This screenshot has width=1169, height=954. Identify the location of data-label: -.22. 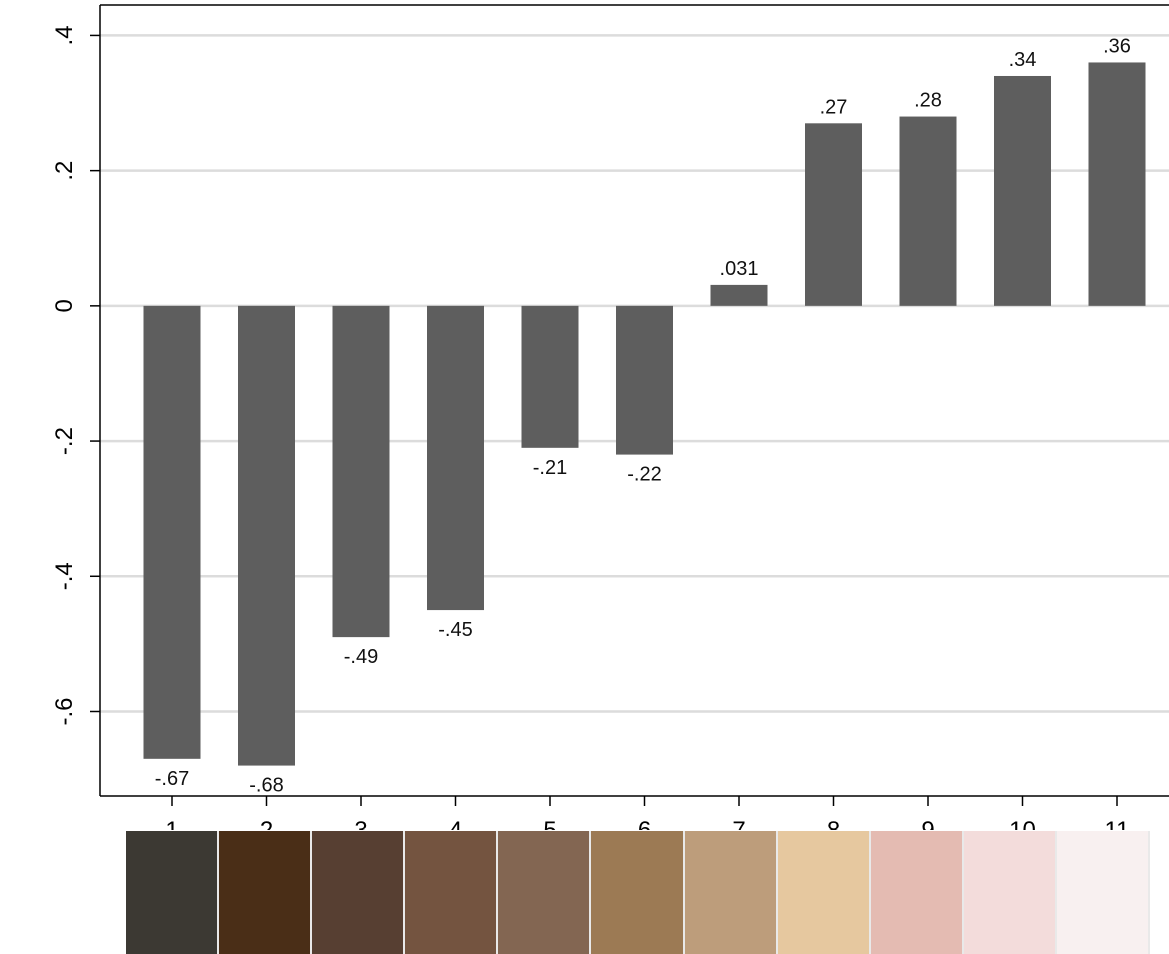
(644, 475).